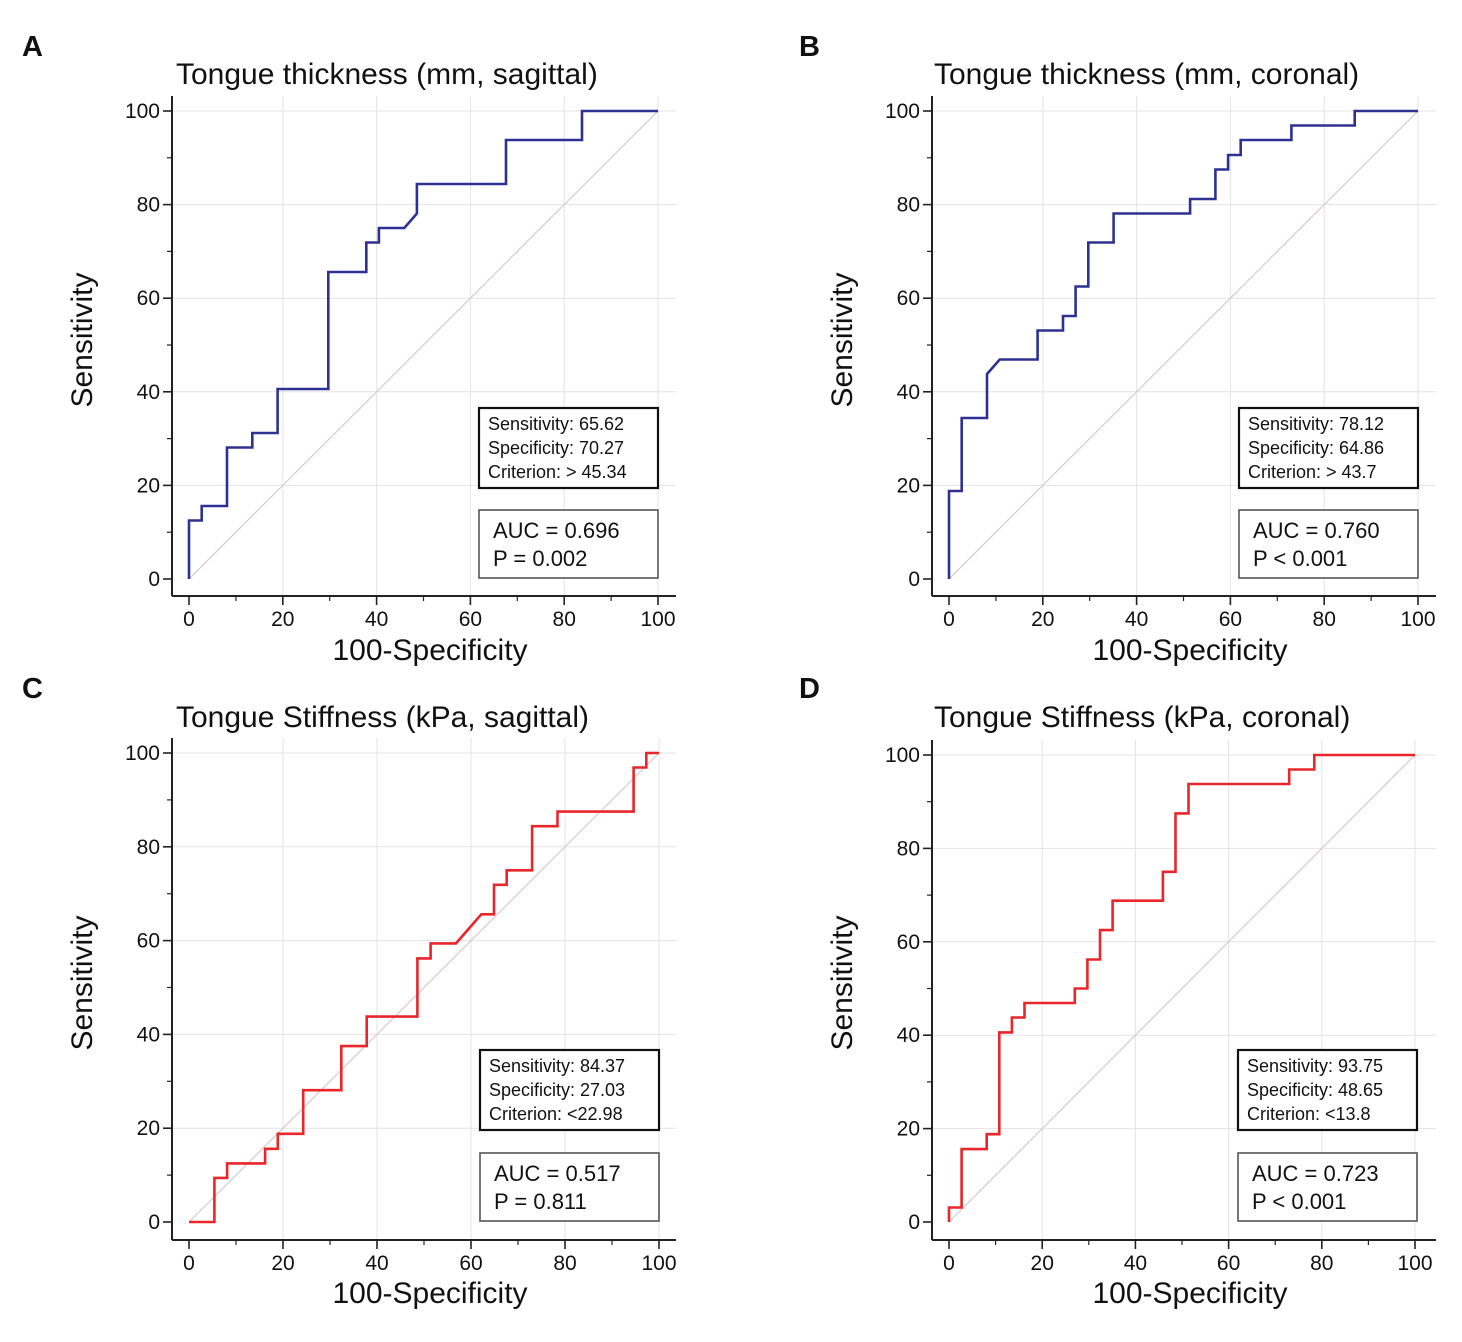 This screenshot has width=1462, height=1342. Describe the element at coordinates (1312, 472) in the screenshot. I see `stats-line: Criterion: > 43.7` at that location.